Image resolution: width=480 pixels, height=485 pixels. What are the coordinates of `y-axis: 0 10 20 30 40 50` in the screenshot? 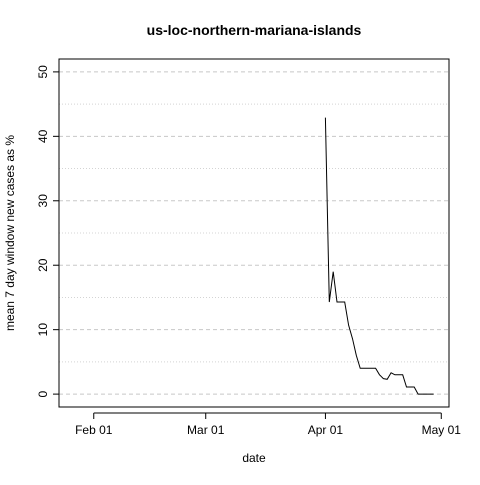 It's located at (47, 231).